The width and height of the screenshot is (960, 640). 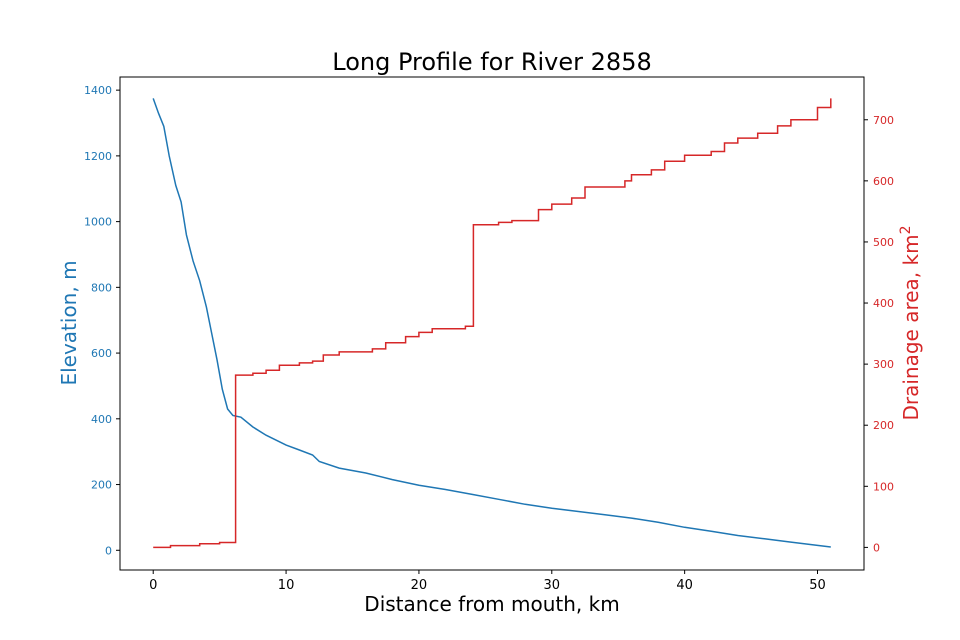 I want to click on right-y-tick-label: 300, so click(x=883, y=364).